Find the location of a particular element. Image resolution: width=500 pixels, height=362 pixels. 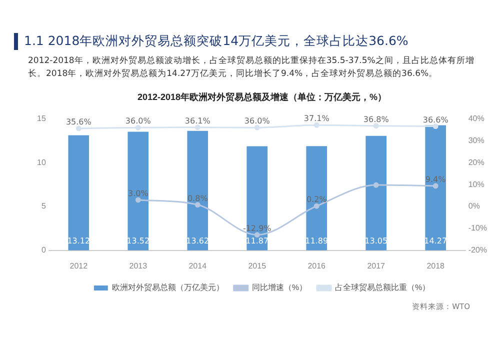

y-tick-label: 10 is located at coordinates (41, 162).